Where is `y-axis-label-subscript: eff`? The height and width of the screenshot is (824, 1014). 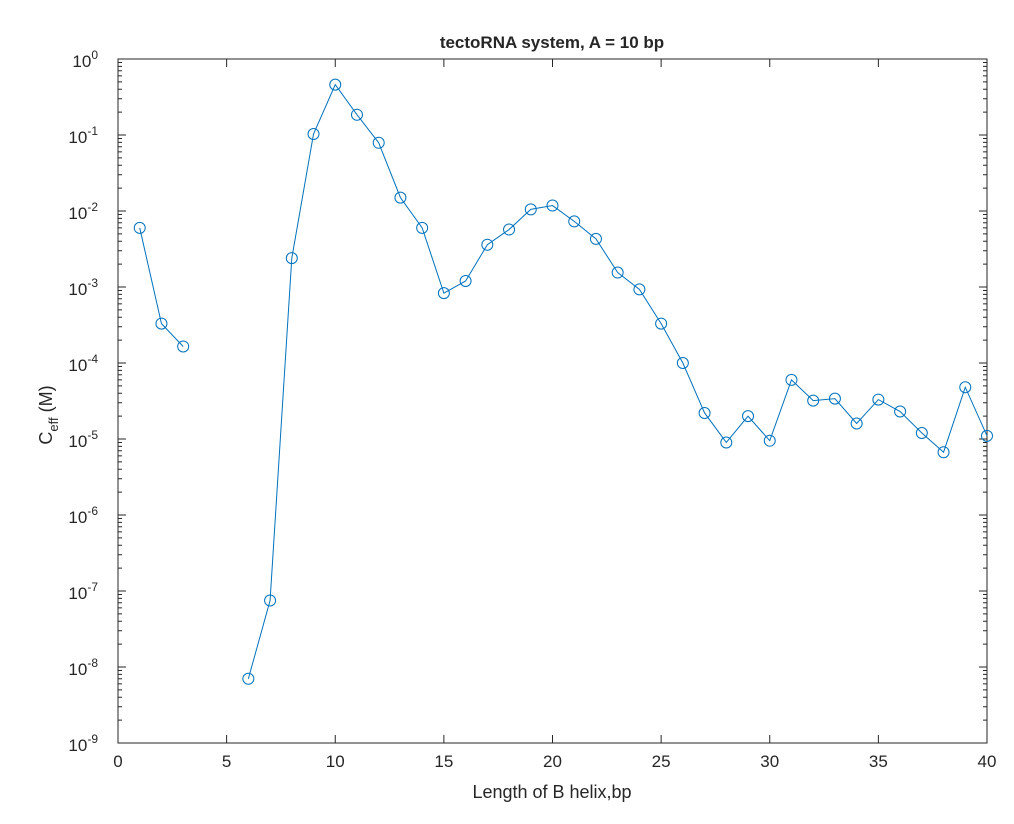
y-axis-label-subscript: eff is located at coordinates (53, 424).